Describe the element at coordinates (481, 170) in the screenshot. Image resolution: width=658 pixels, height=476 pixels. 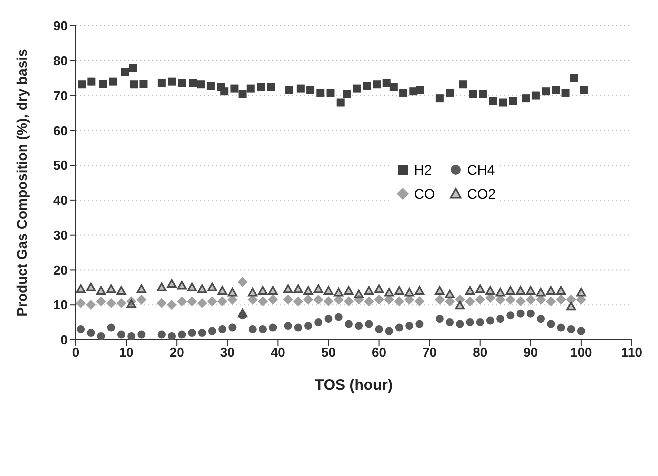
I see `legend-label: CH4` at that location.